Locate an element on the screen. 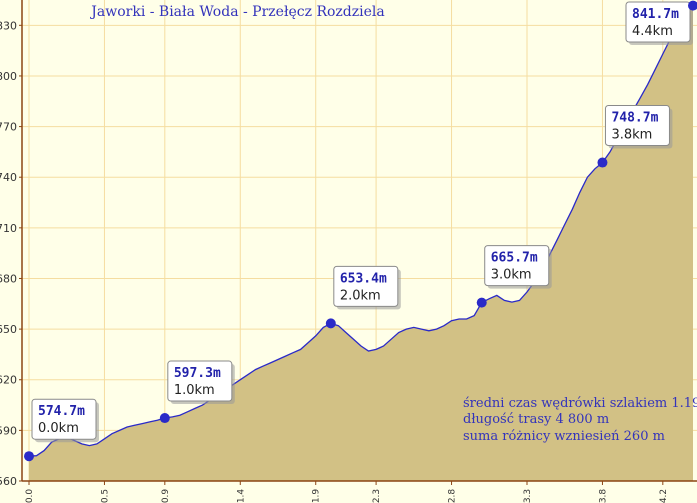 Image resolution: width=697 pixels, height=503 pixels. marker-elevation: 653.4m is located at coordinates (363, 278).